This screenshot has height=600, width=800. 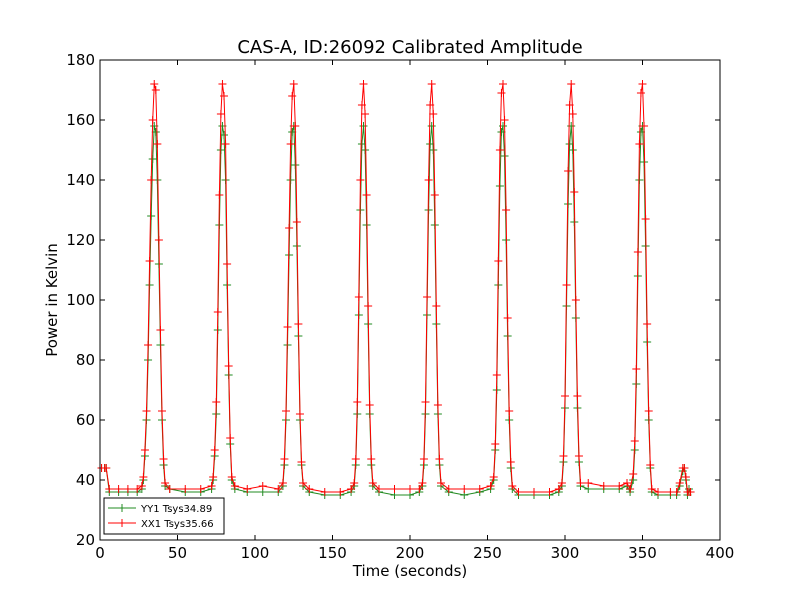 What do you see at coordinates (332, 553) in the screenshot?
I see `x-tick-label: 150` at bounding box center [332, 553].